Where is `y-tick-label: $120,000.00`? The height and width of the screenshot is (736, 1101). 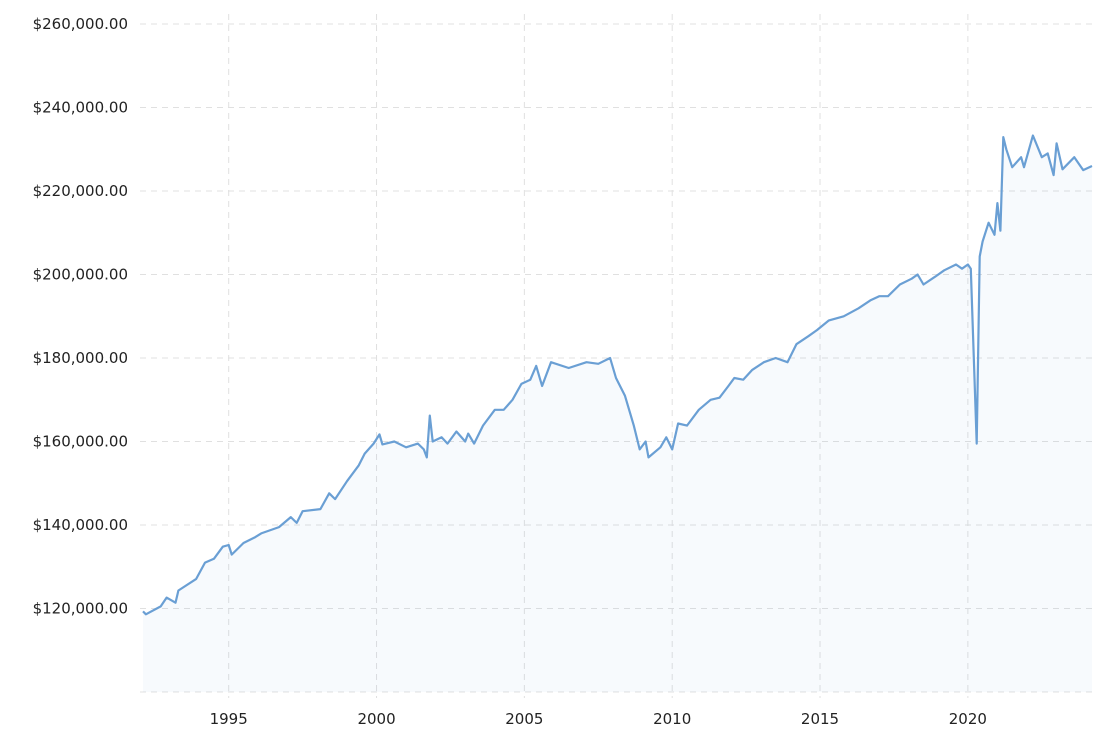
y-tick-label: $120,000.00 is located at coordinates (80, 609).